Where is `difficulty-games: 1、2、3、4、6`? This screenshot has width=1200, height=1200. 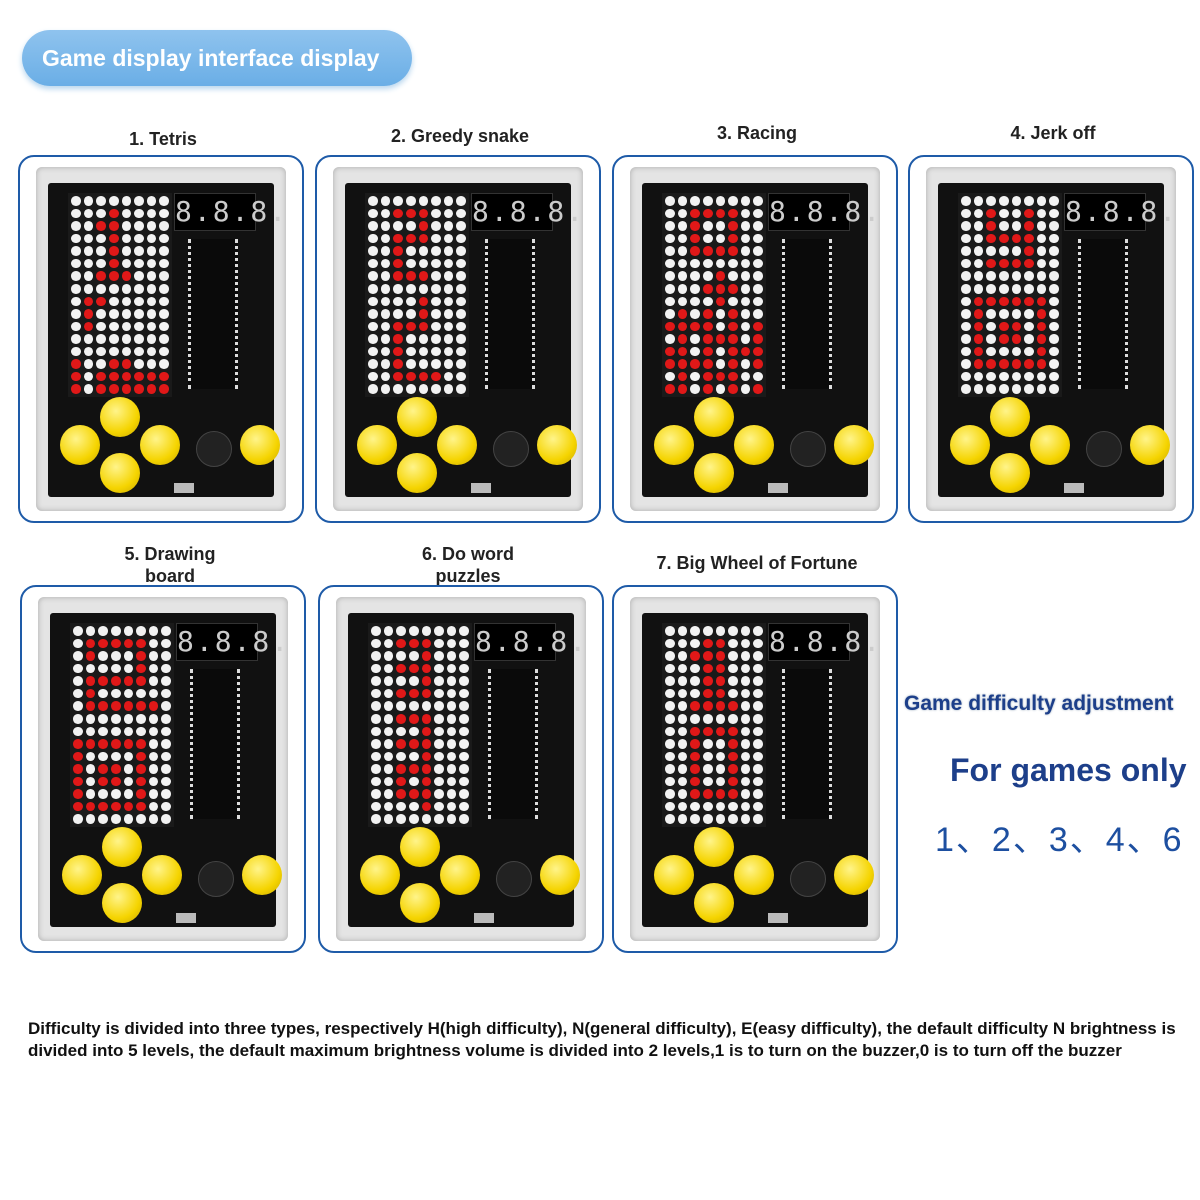
difficulty-games: 1、2、3、4、6 is located at coordinates (1059, 840).